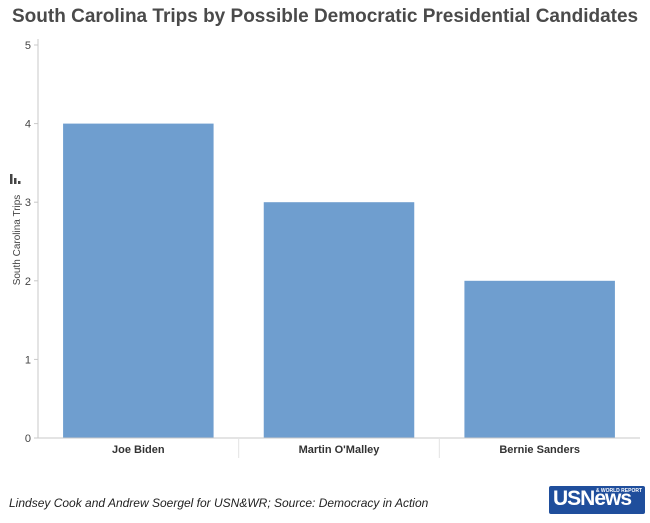  I want to click on y-tick-label: 1, so click(28, 360).